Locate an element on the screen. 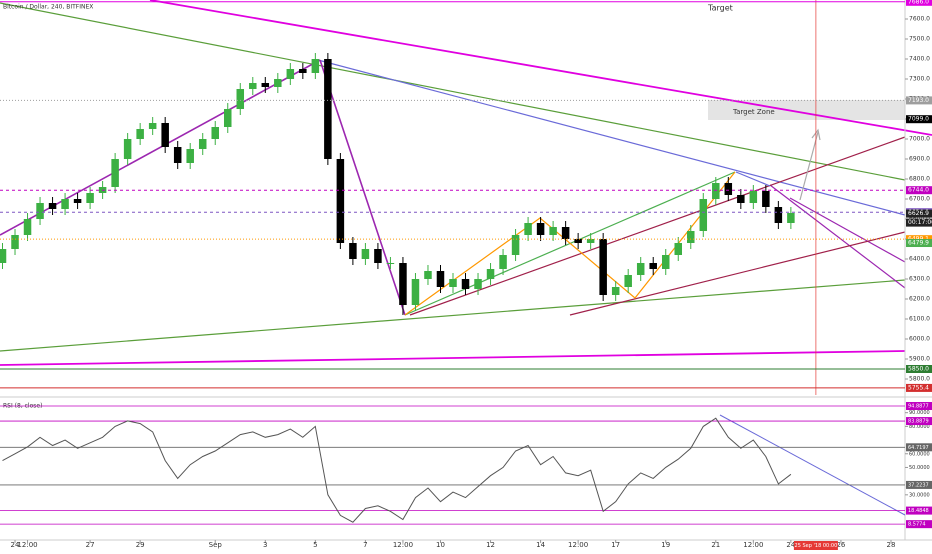  y-tick-label: 6800.0 is located at coordinates (919, 179).